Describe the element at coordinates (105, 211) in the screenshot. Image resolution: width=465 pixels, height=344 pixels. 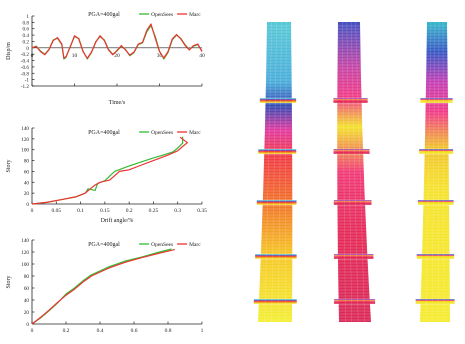
I see `x-tick-label: 0.15` at that location.